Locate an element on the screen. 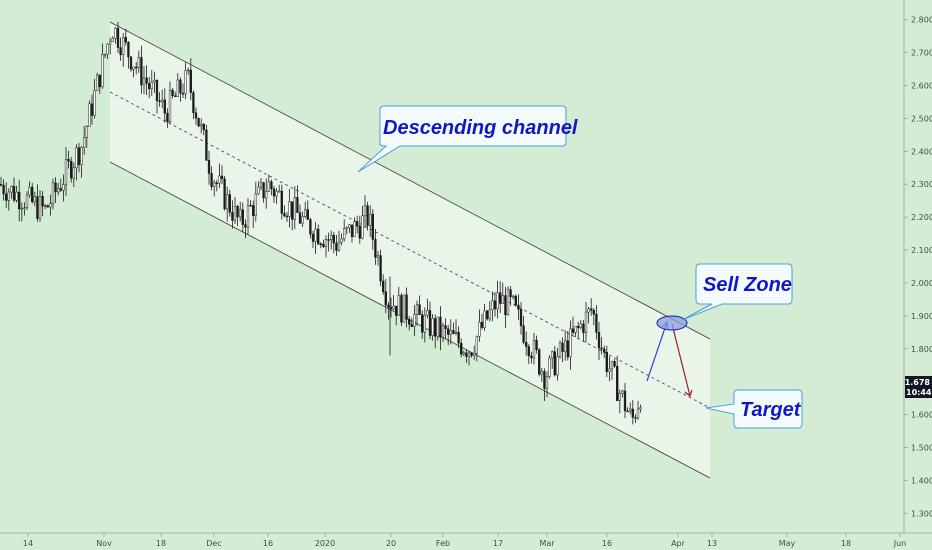 Image resolution: width=932 pixels, height=550 pixels. projection-down-arrow is located at coordinates (681, 360).